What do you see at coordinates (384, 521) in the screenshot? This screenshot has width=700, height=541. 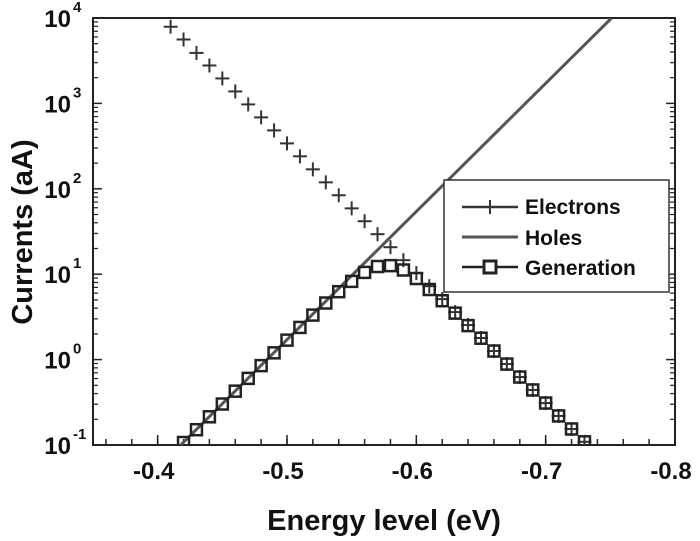 I see `x-axis-title: Energy level (eV)` at bounding box center [384, 521].